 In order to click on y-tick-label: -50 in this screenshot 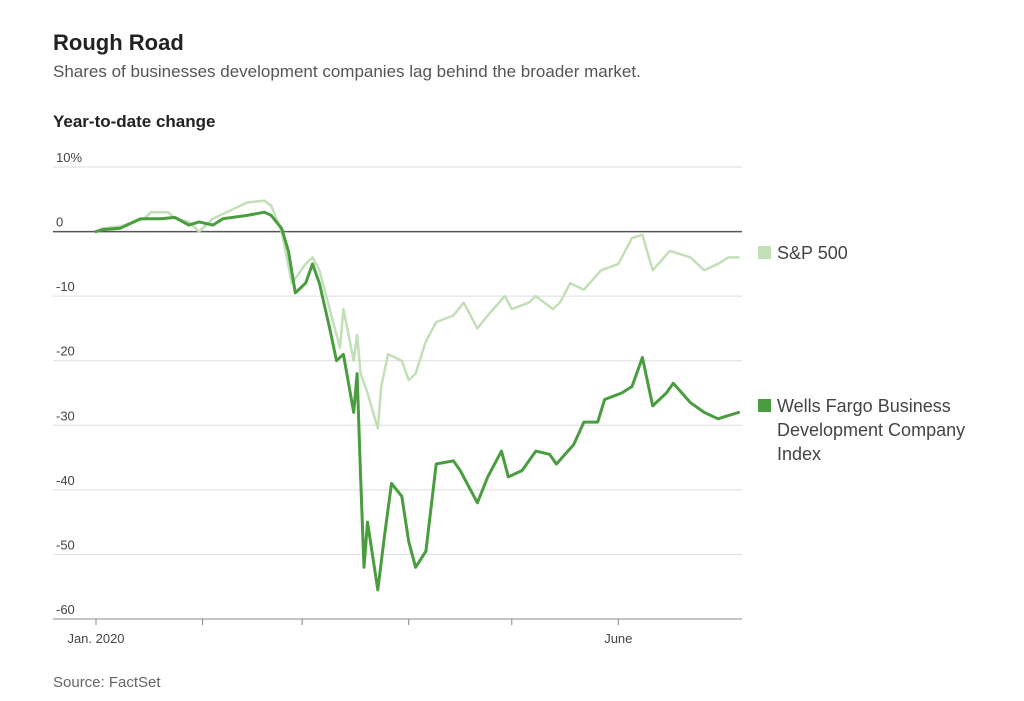, I will do `click(65, 544)`.